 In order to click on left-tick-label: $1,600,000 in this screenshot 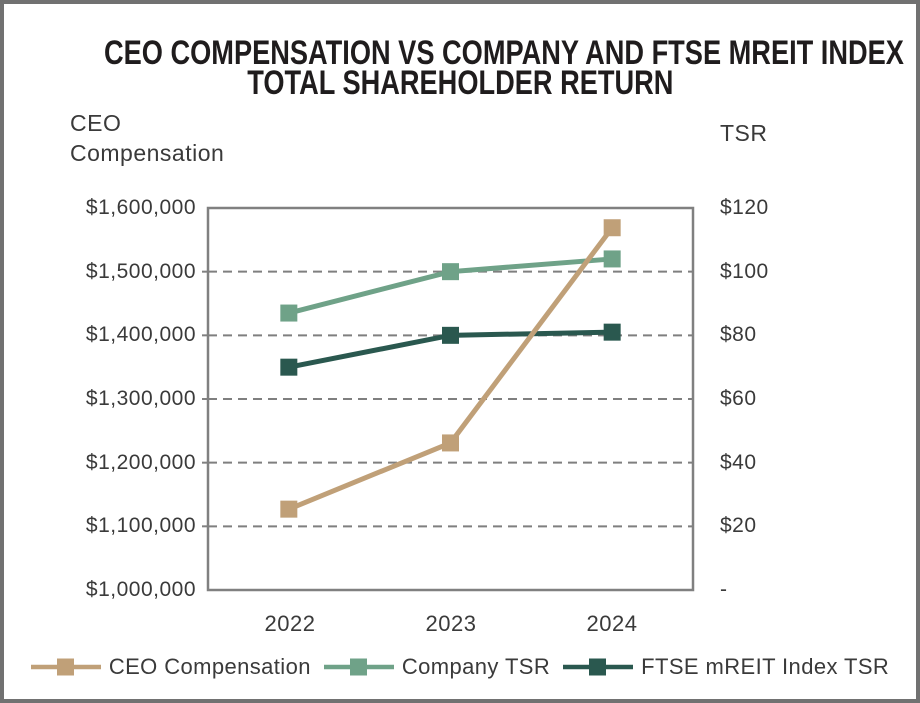, I will do `click(140, 207)`.